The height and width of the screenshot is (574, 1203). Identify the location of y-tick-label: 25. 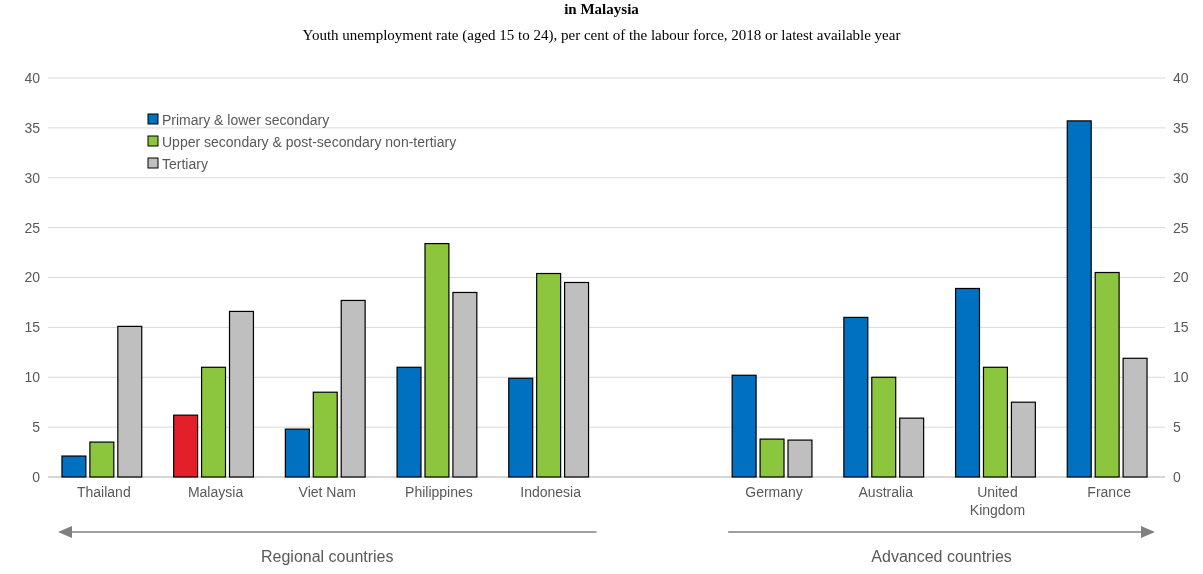
(32, 227).